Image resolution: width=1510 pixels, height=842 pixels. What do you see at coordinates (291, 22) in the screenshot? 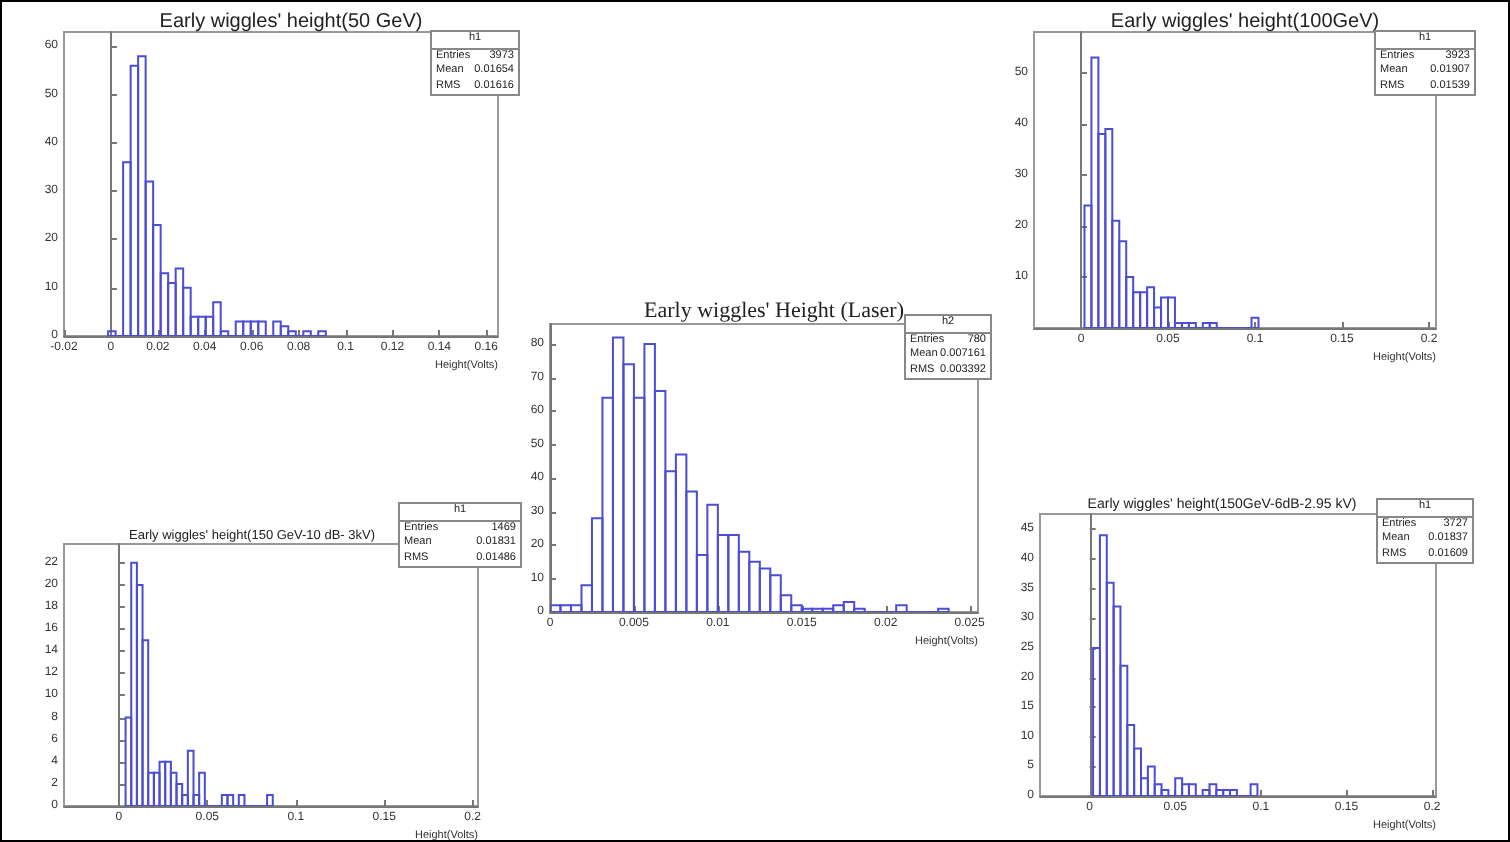
I see `chart-title: Early wiggles' height(50 GeV)` at bounding box center [291, 22].